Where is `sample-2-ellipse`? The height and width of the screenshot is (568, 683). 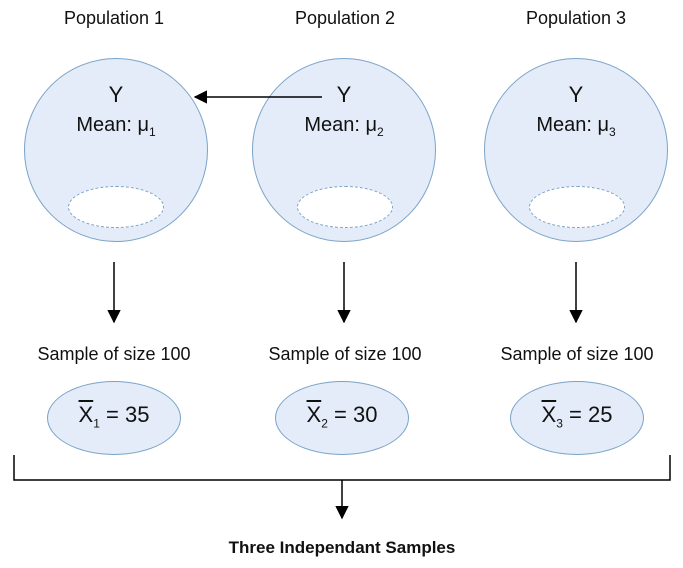 sample-2-ellipse is located at coordinates (342, 418).